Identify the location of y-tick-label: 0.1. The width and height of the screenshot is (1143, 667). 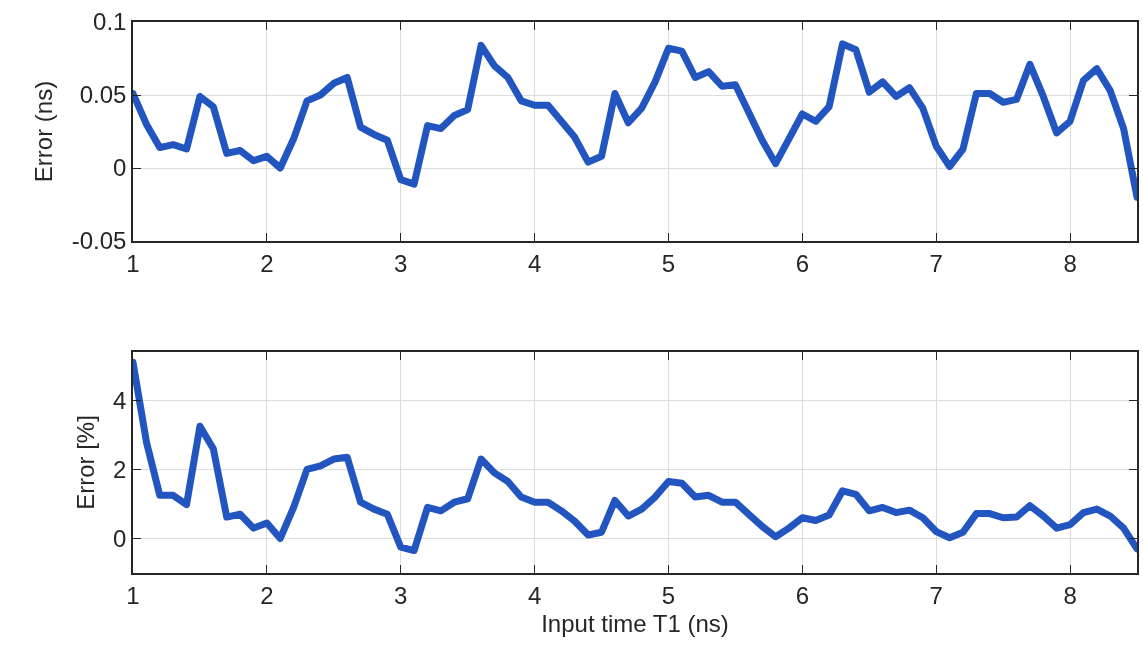
(110, 22).